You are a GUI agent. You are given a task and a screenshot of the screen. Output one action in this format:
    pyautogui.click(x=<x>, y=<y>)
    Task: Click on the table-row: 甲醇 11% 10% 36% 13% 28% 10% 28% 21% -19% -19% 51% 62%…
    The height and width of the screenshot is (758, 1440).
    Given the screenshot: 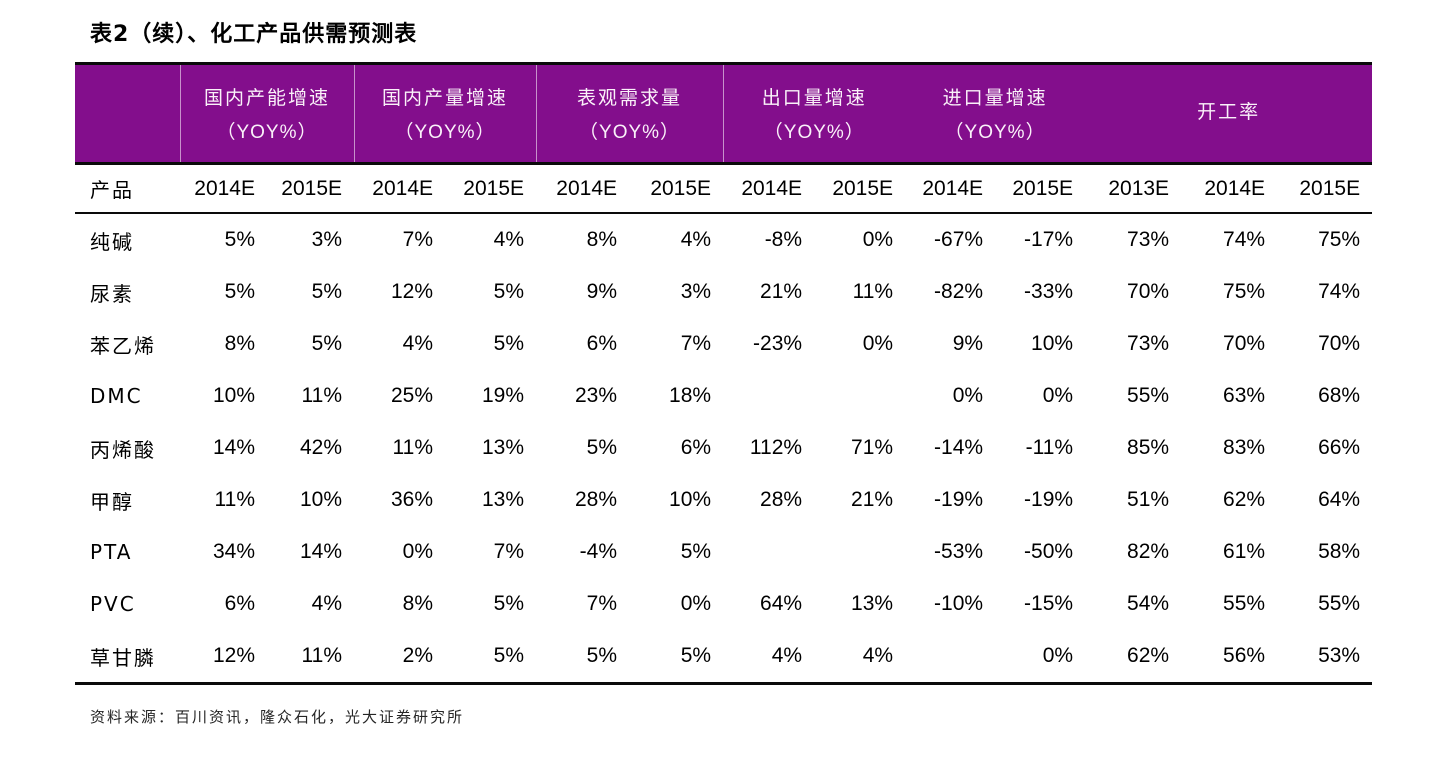 What is the action you would take?
    pyautogui.click(x=723, y=500)
    